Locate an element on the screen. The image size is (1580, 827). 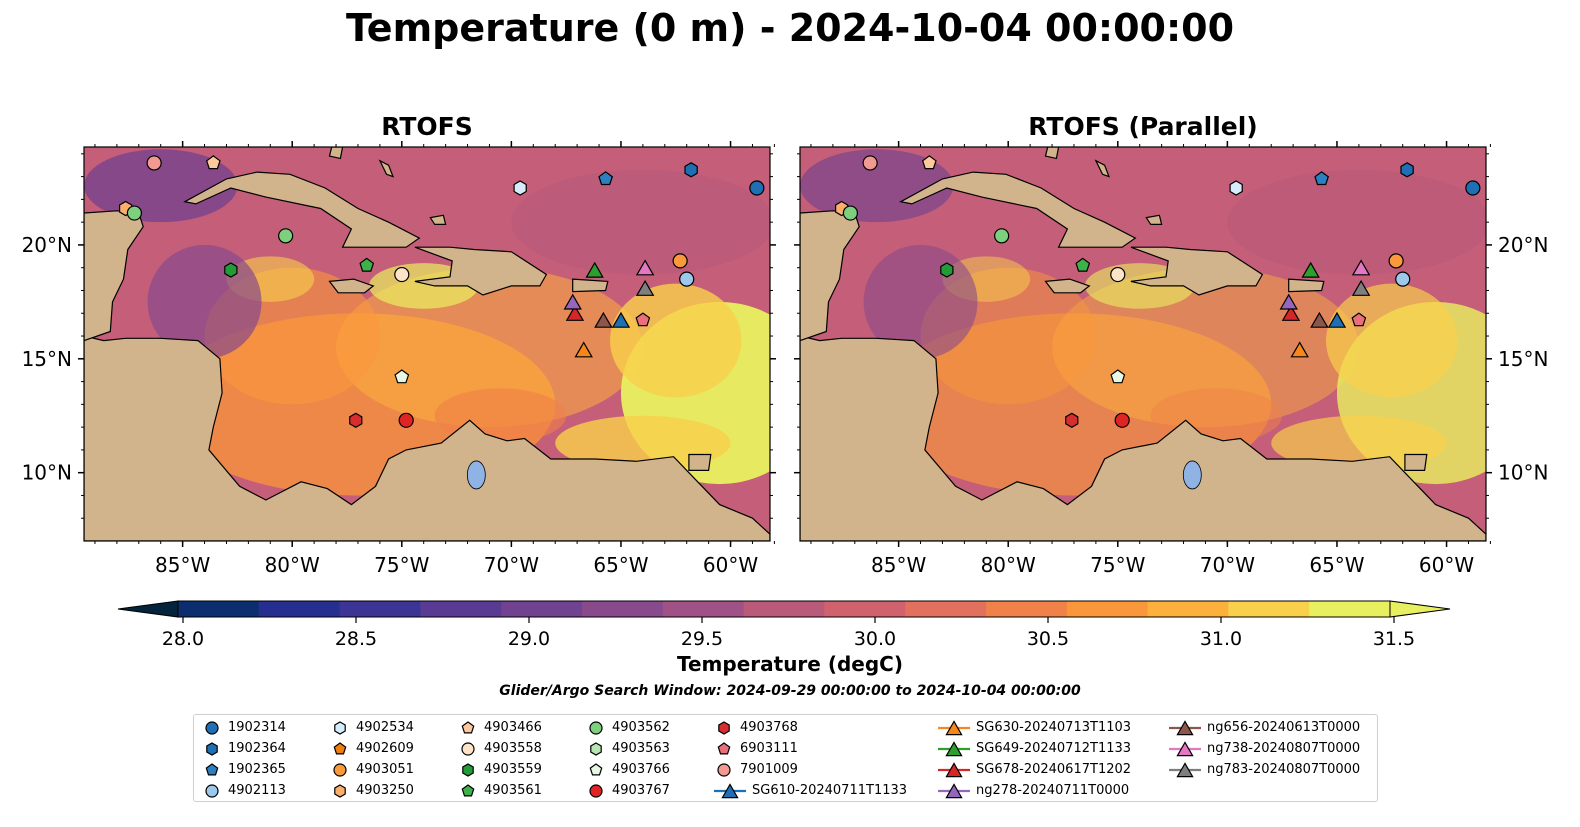
legend-item: 4903766 is located at coordinates (628, 769).